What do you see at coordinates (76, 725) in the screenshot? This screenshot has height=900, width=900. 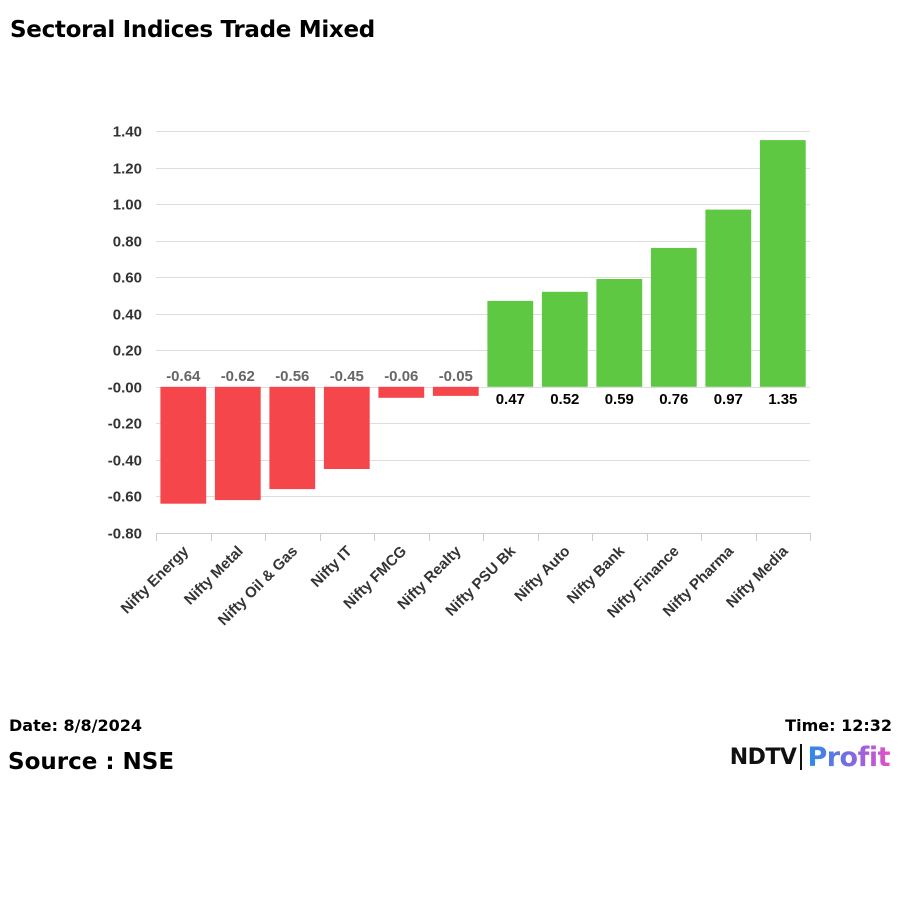 I see `date-label: Date: 8/8/2024` at bounding box center [76, 725].